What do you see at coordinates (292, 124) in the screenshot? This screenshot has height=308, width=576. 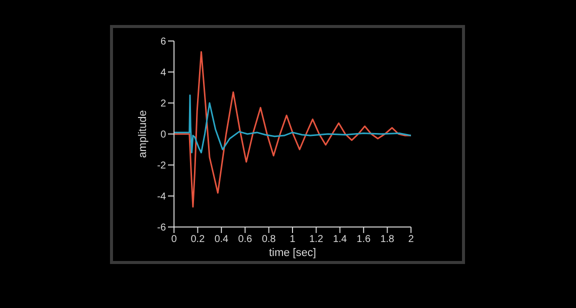 I see `line-series` at bounding box center [292, 124].